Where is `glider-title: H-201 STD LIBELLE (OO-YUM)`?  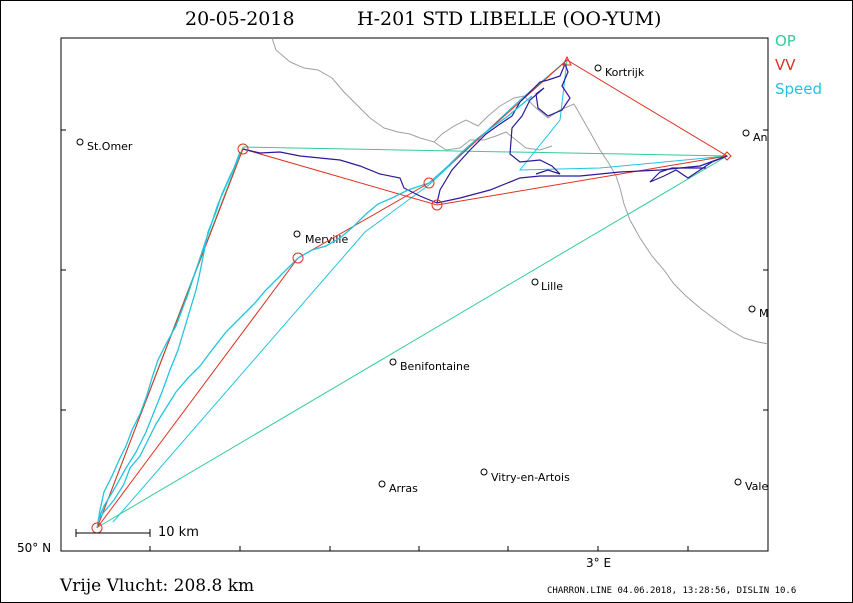
glider-title: H-201 STD LIBELLE (OO-YUM) is located at coordinates (509, 19).